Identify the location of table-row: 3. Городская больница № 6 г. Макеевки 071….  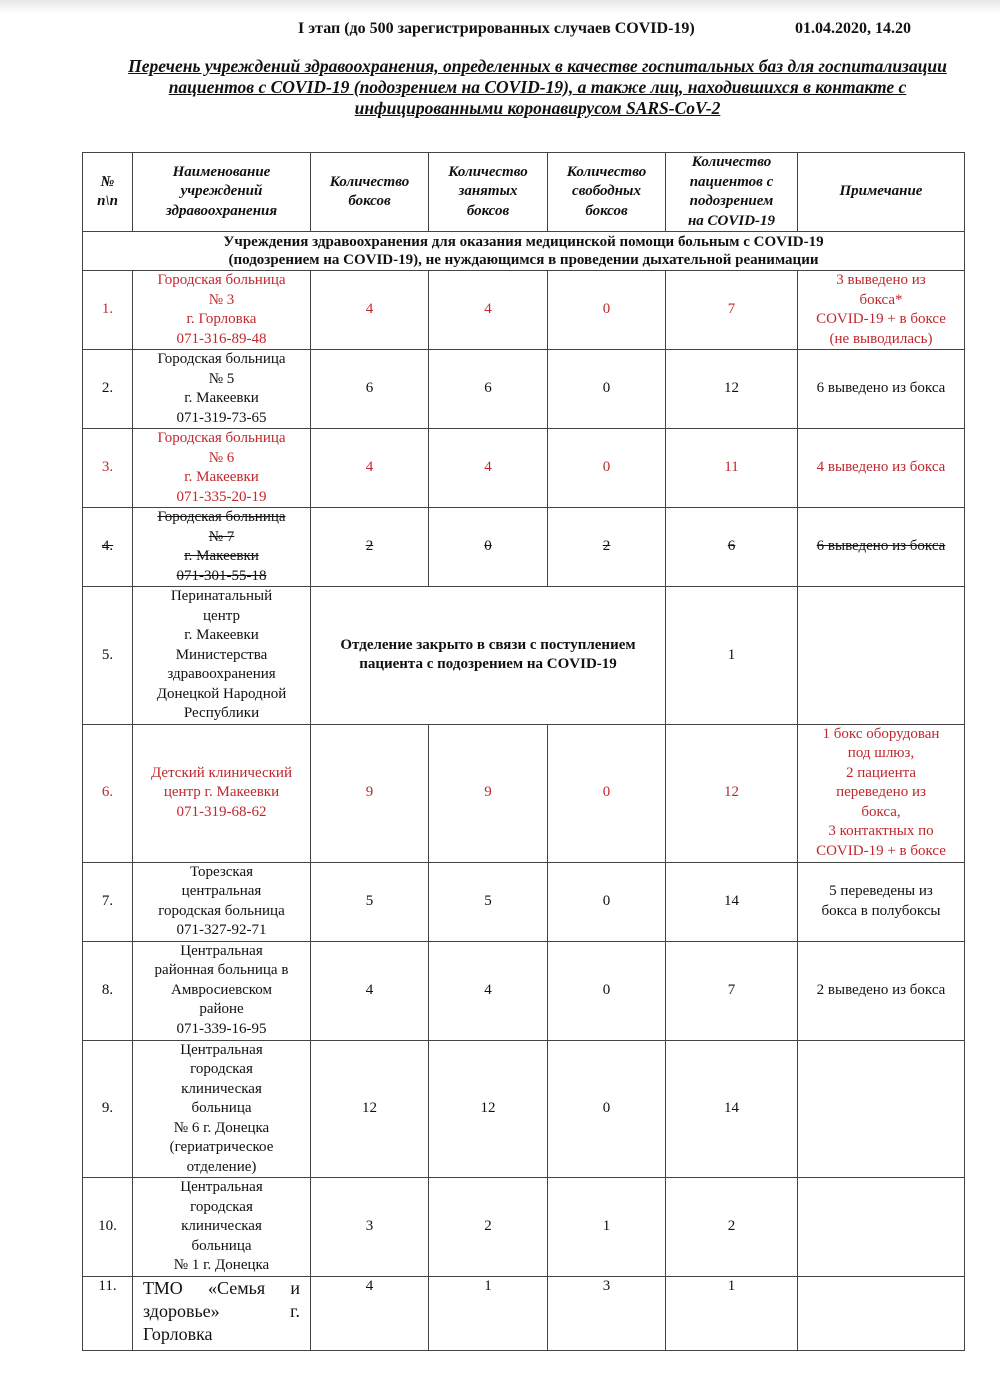
(523, 468).